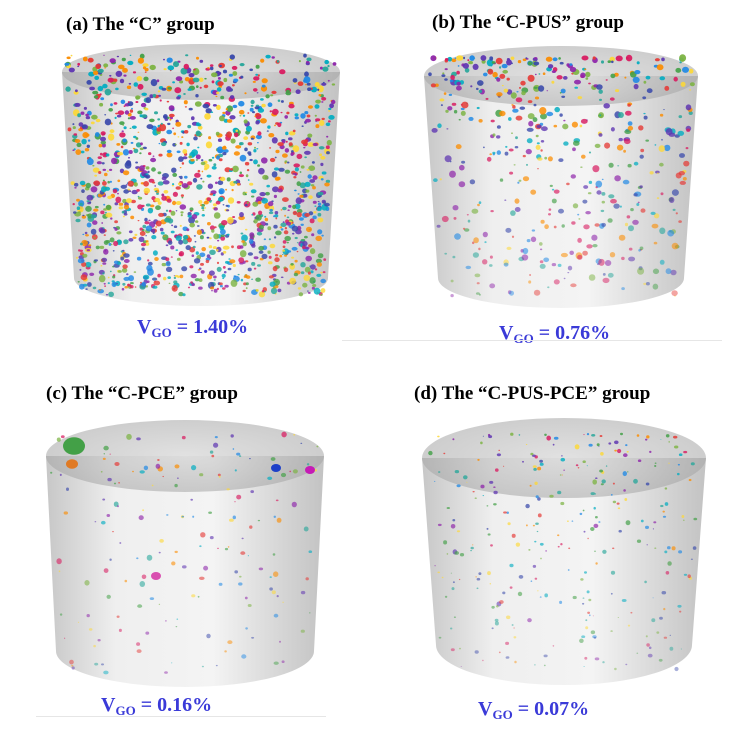  I want to click on panel-c-vgo-label: VGO = 0.16%, so click(157, 706).